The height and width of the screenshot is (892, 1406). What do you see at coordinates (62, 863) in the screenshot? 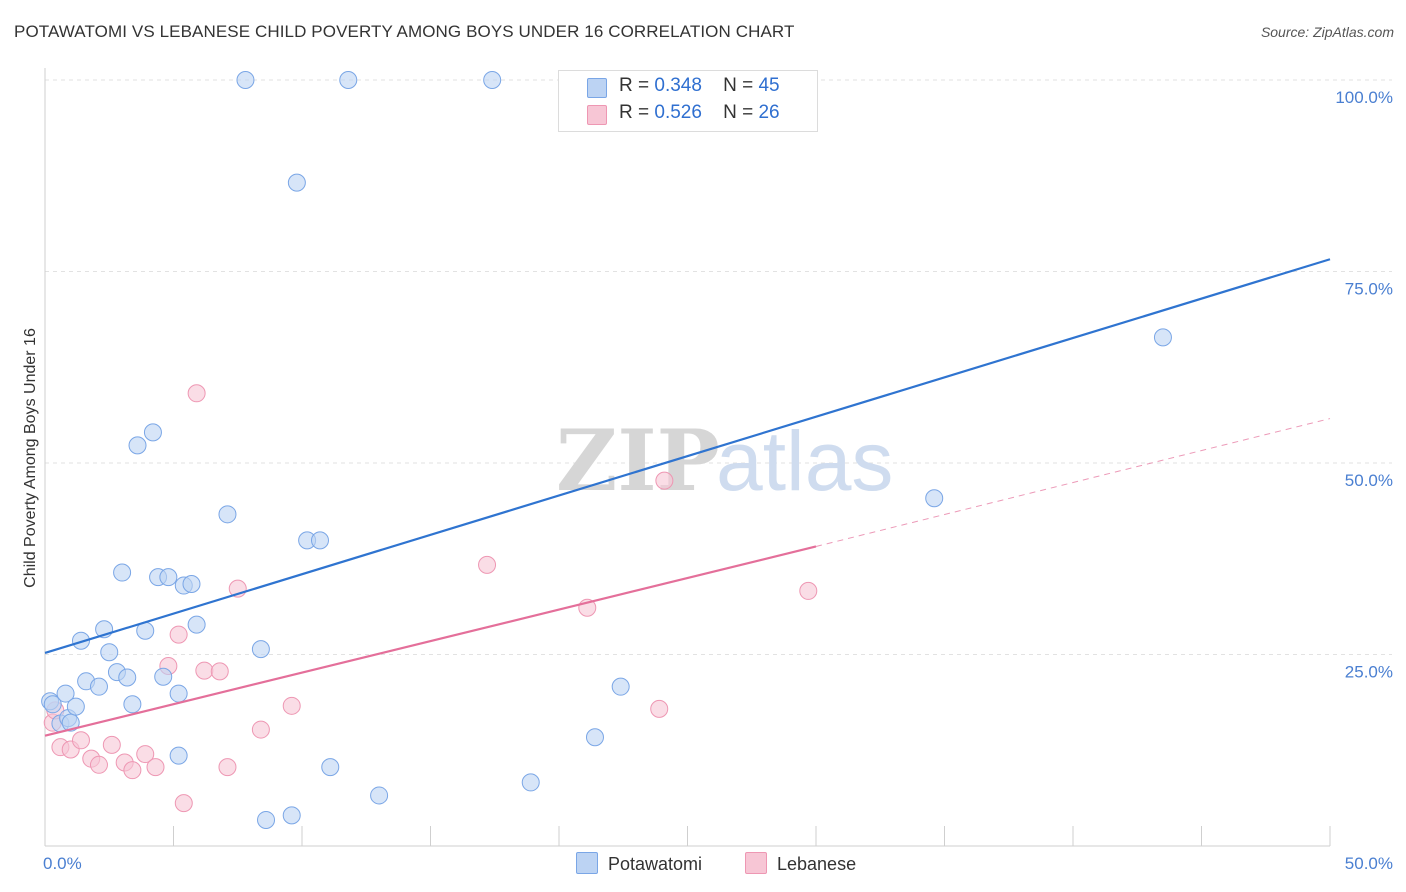
I see `x-tick-label: 0.0%` at bounding box center [62, 863].